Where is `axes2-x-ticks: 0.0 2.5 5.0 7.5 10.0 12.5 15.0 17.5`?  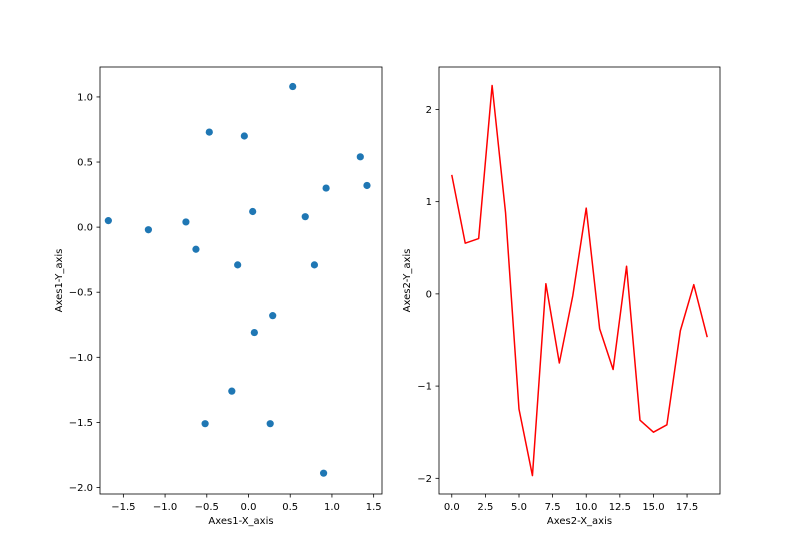 axes2-x-ticks: 0.0 2.5 5.0 7.5 10.0 12.5 15.0 17.5 is located at coordinates (571, 503).